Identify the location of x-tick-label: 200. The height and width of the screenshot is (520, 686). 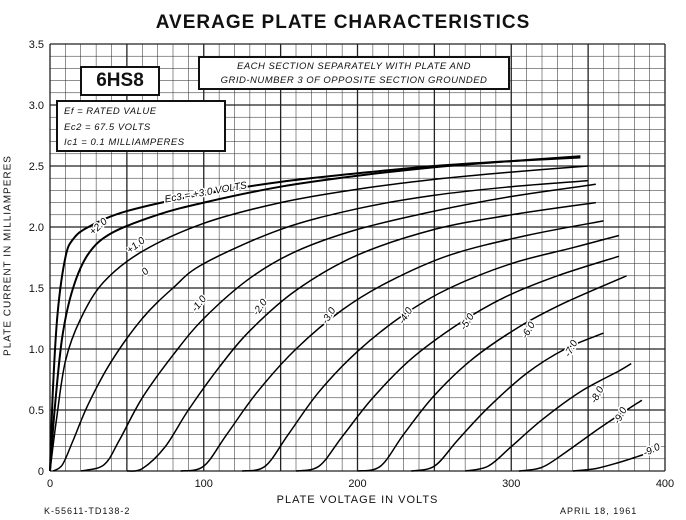
(357, 484).